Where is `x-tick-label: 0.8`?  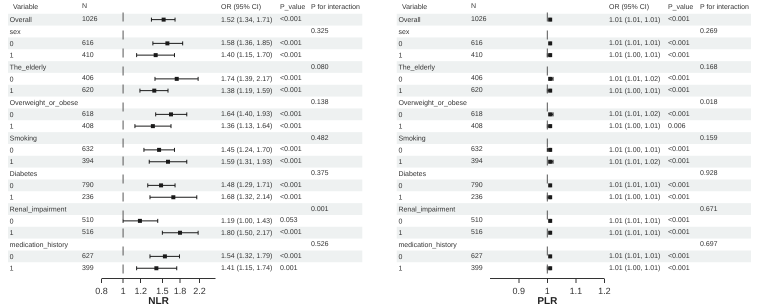 x-tick-label: 0.8 is located at coordinates (101, 291).